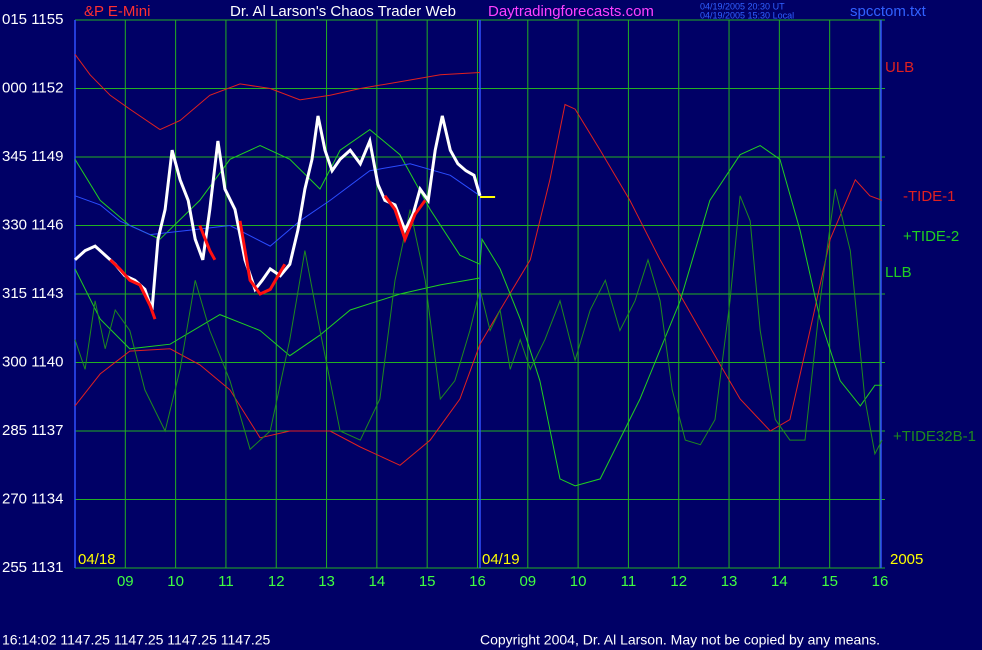 This screenshot has height=650, width=982. Describe the element at coordinates (747, 15) in the screenshot. I see `timestamp-local: 04/19/2005 15:30 Local` at that location.